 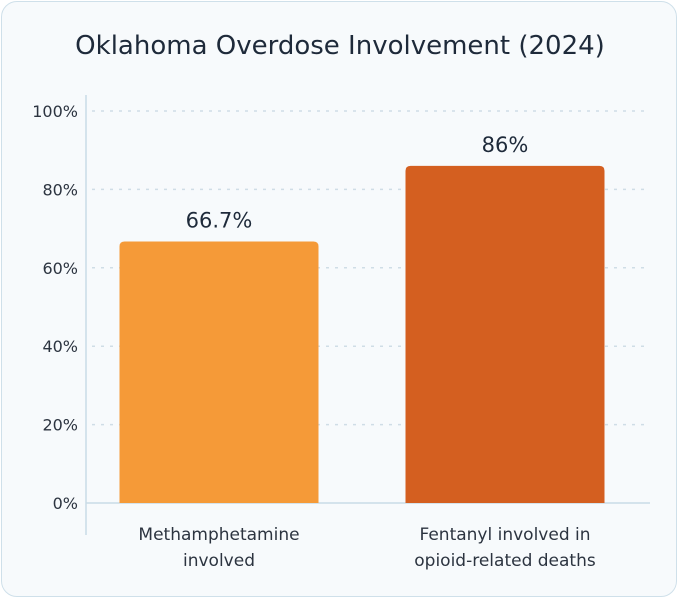 What do you see at coordinates (60, 268) in the screenshot?
I see `y-tick-label: 60%` at bounding box center [60, 268].